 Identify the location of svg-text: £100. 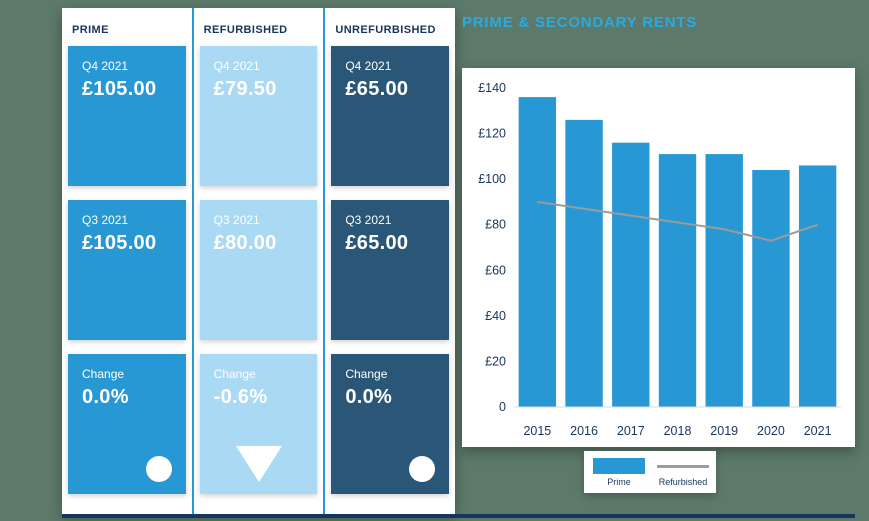
(492, 179).